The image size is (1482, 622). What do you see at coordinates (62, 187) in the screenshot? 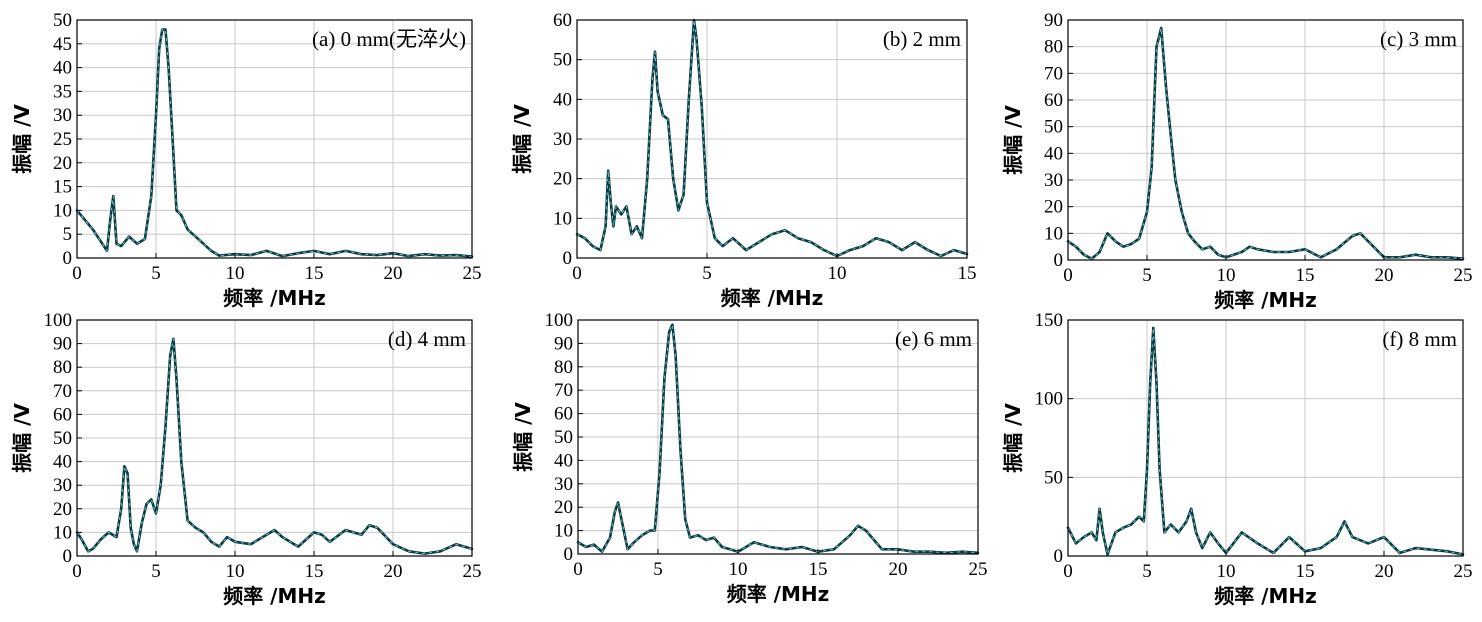
I see `y-tick-label: 15` at bounding box center [62, 187].